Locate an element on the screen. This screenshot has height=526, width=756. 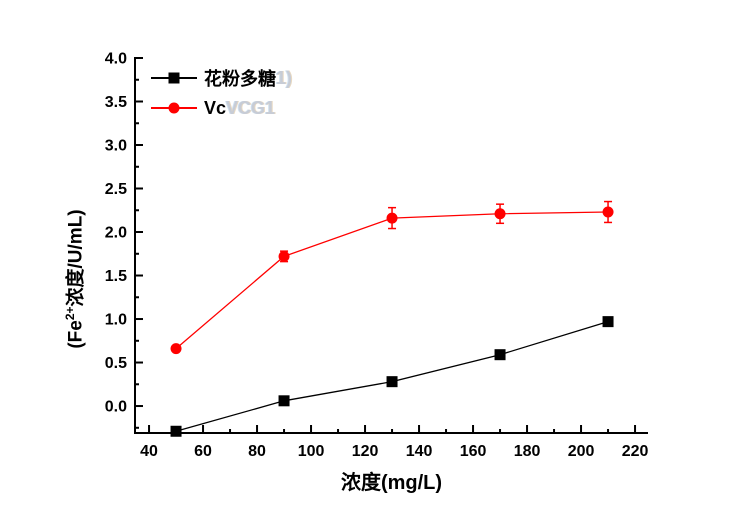
y-tick-label: 3.5 is located at coordinates (116, 102).